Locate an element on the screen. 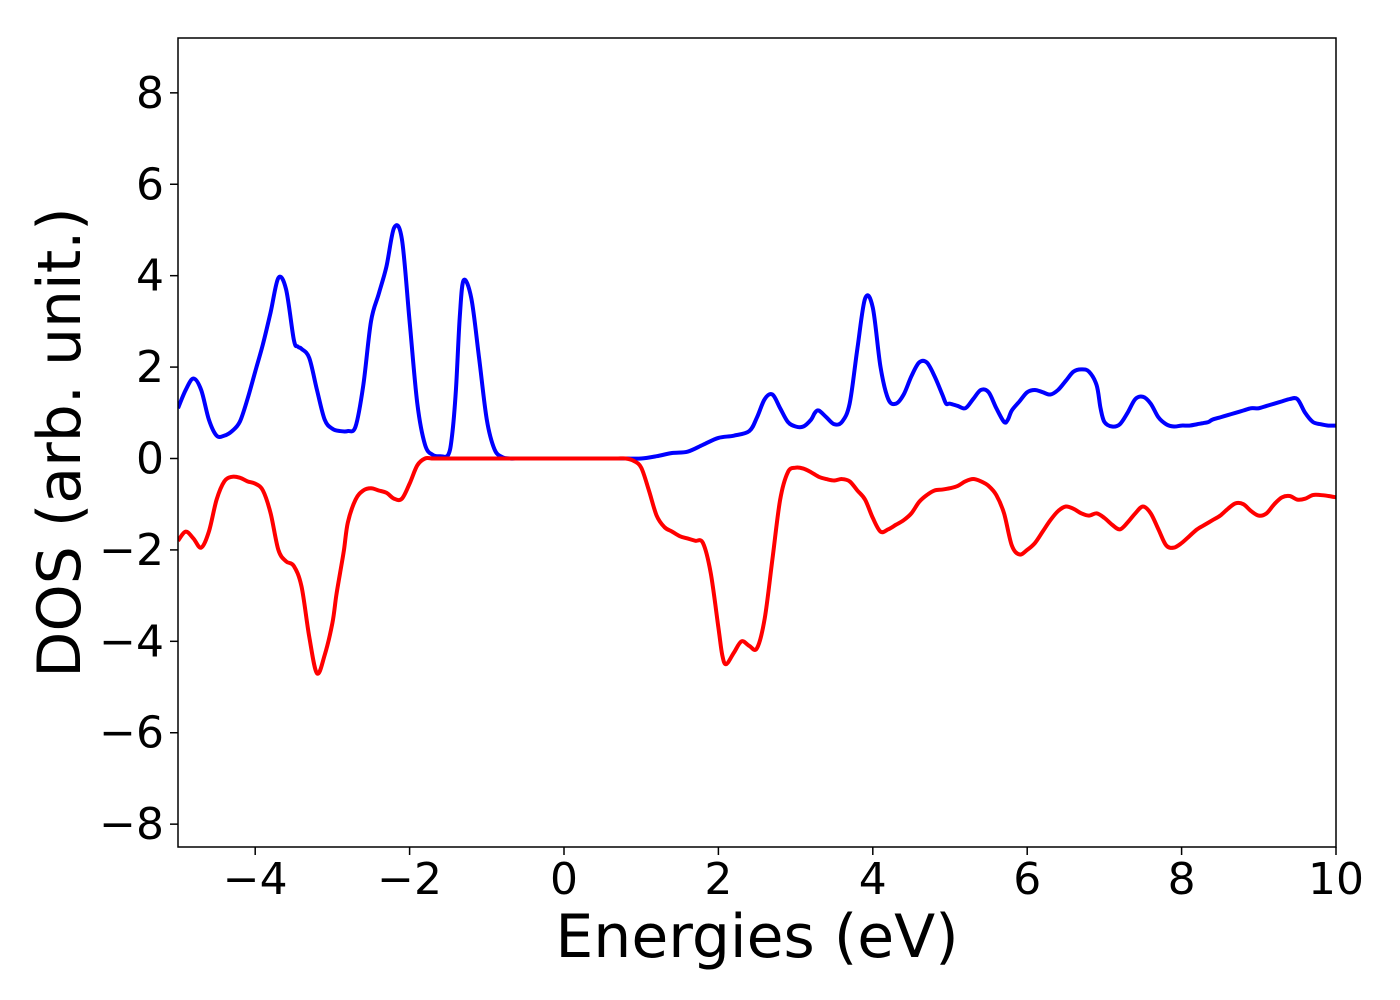 This screenshot has width=1400, height=1000. y-tick-label: −2 is located at coordinates (131, 550).